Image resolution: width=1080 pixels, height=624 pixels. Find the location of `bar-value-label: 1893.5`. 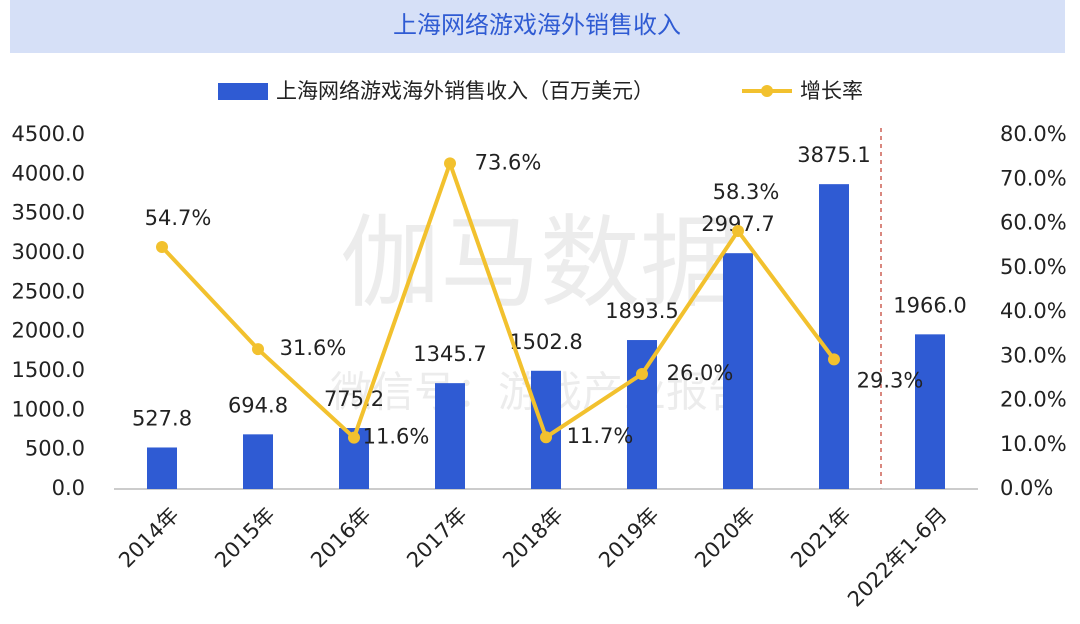

bar-value-label: 1893.5 is located at coordinates (641, 311).